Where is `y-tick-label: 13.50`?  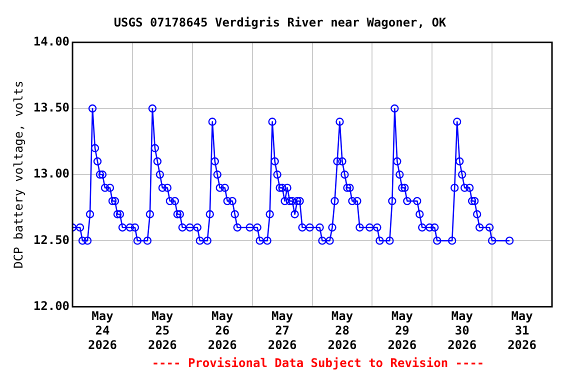 y-tick-label: 13.50 is located at coordinates (51, 107).